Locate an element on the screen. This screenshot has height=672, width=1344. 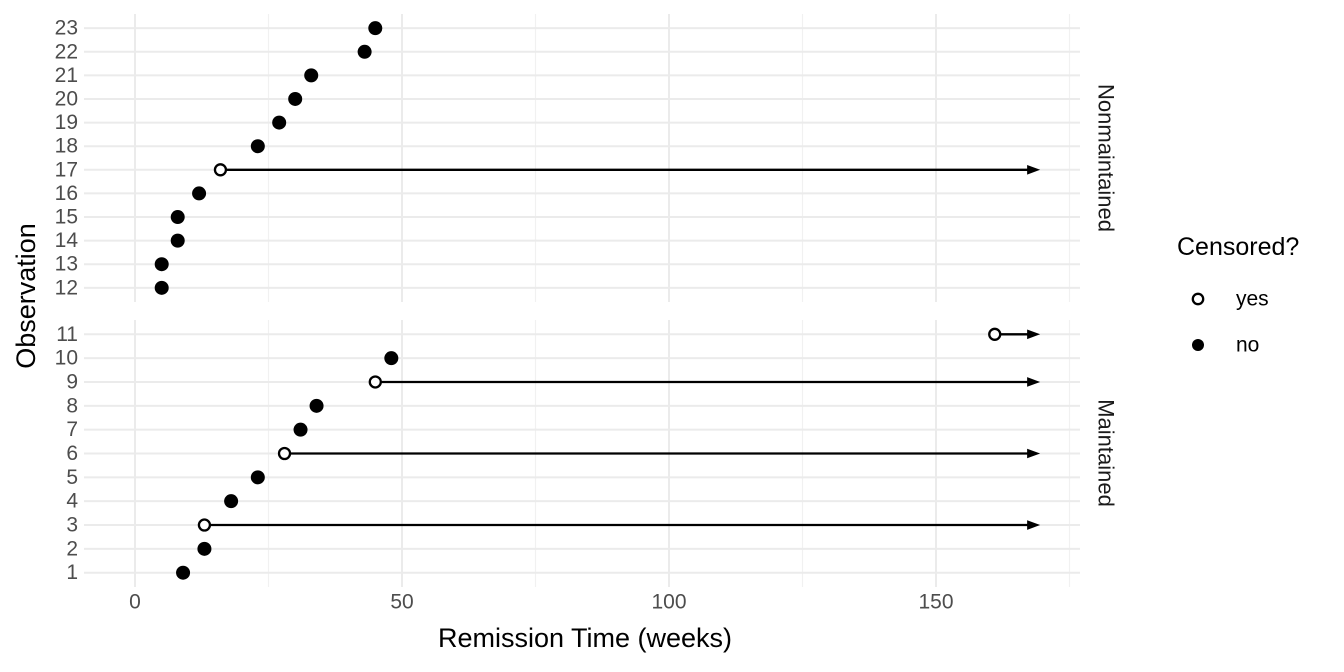
legend-title: Censored? is located at coordinates (1238, 247).